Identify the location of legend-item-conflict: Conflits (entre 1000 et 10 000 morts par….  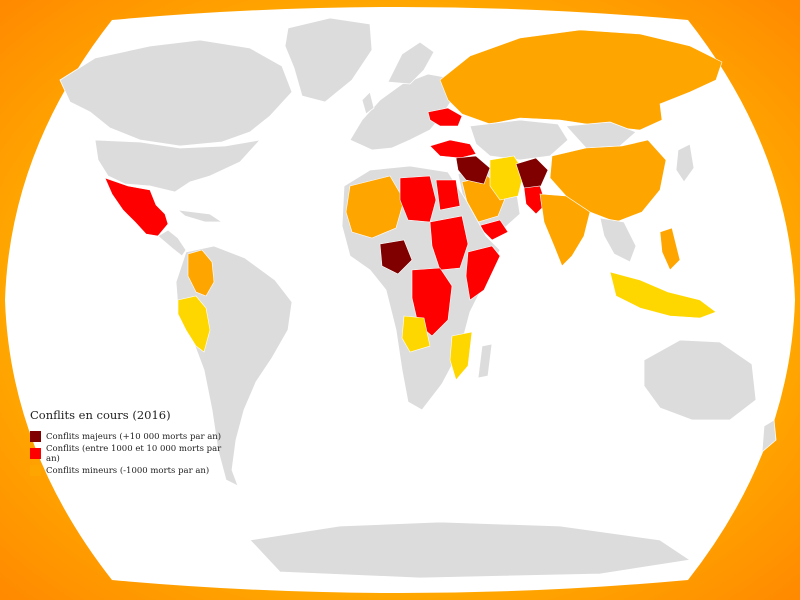
(130, 453).